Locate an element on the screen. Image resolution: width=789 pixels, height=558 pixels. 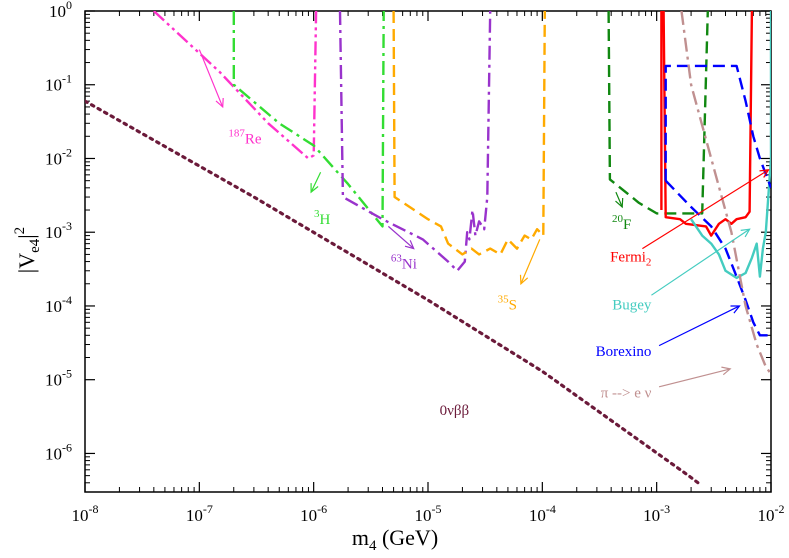
label-20f-arrow is located at coordinates (619, 199).